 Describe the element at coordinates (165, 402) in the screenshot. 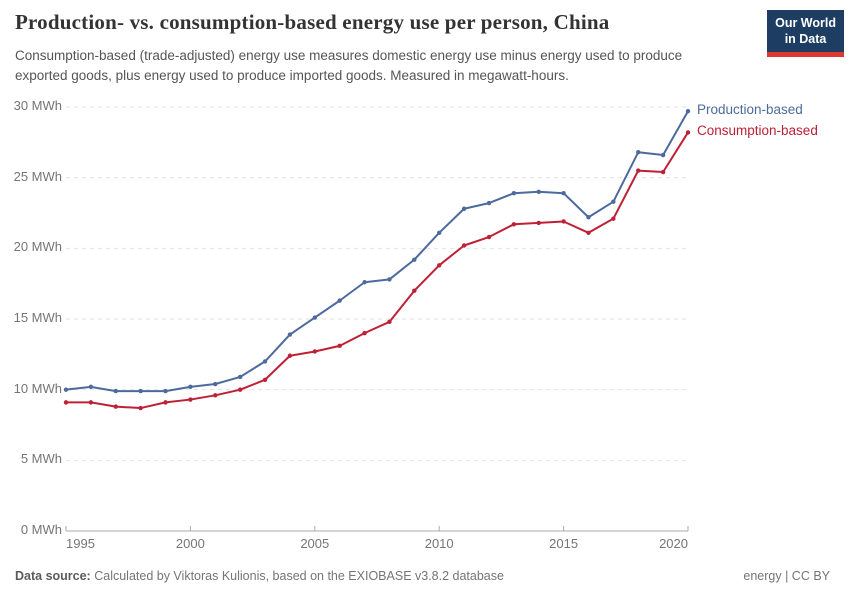

I see `data-point-consumption-based-1999` at that location.